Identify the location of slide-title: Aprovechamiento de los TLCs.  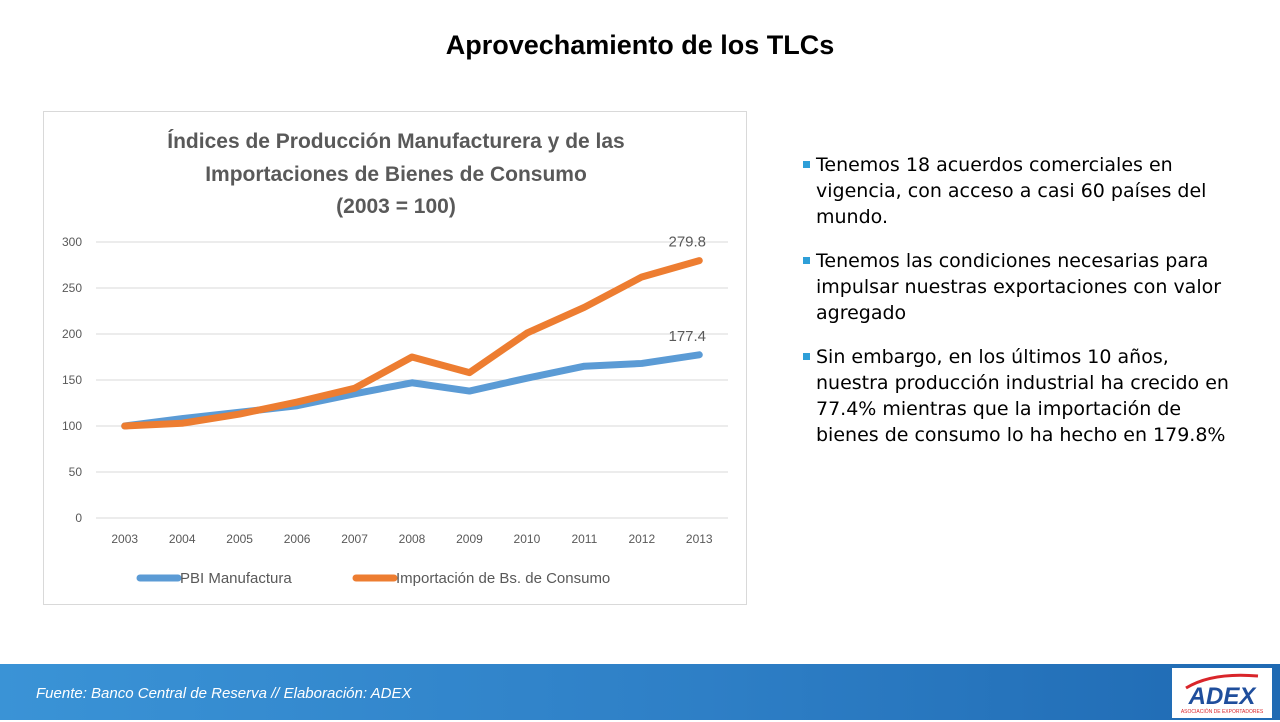
(640, 45).